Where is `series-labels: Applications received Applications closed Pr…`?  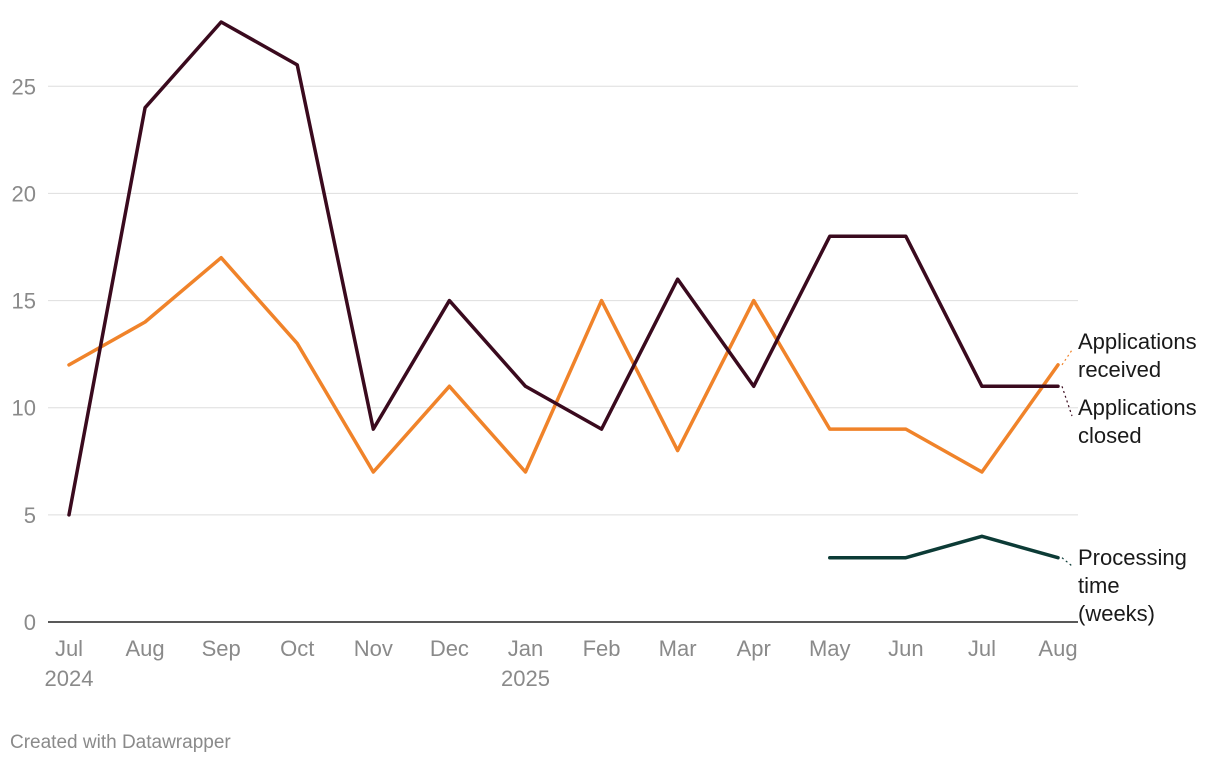
series-labels: Applications received Applications closed Pr… is located at coordinates (1129, 477).